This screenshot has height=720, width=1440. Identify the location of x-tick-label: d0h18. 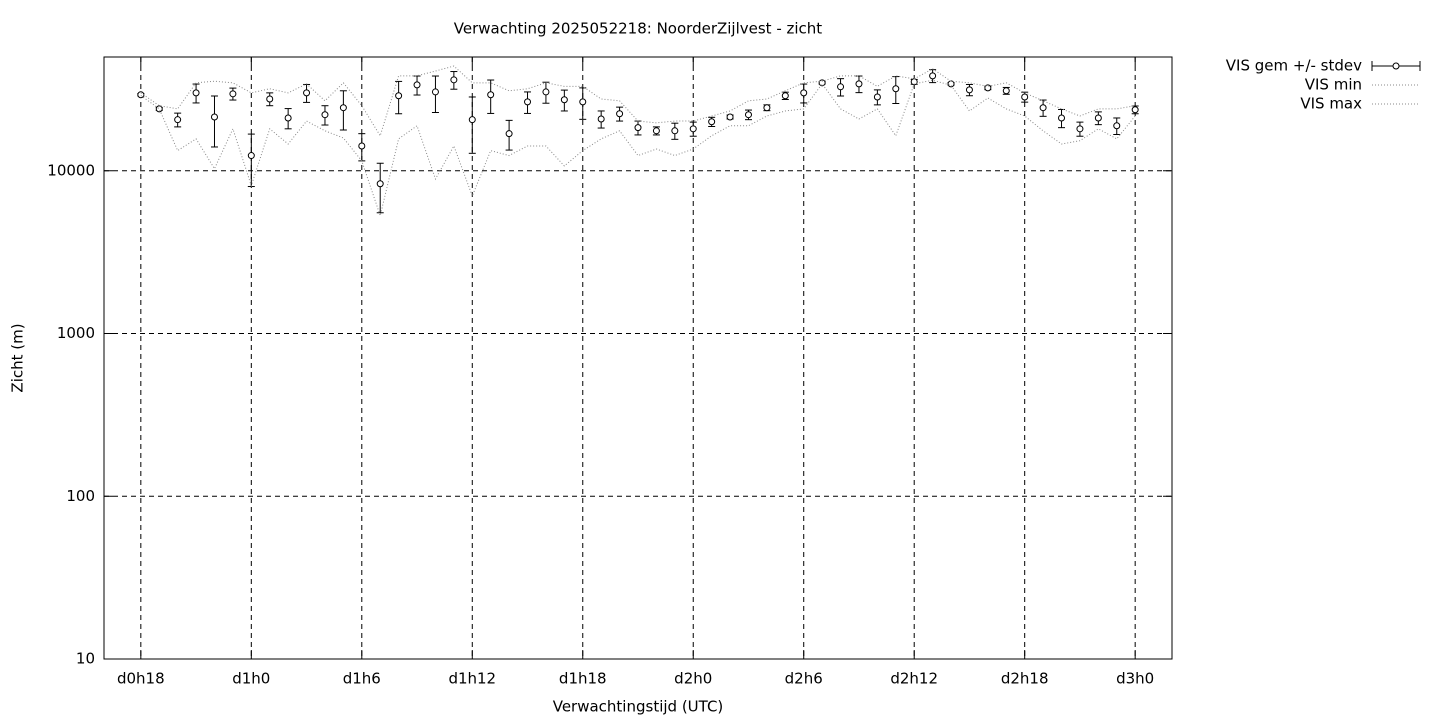
(141, 679).